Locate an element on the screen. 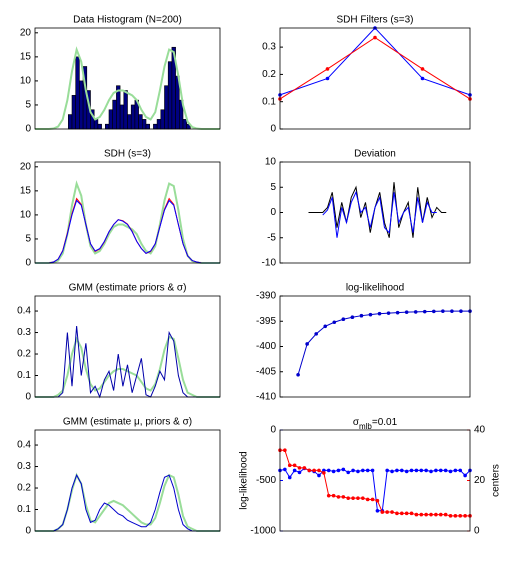 The image size is (505, 577). y-tick-label: -410 is located at coordinates (266, 397).